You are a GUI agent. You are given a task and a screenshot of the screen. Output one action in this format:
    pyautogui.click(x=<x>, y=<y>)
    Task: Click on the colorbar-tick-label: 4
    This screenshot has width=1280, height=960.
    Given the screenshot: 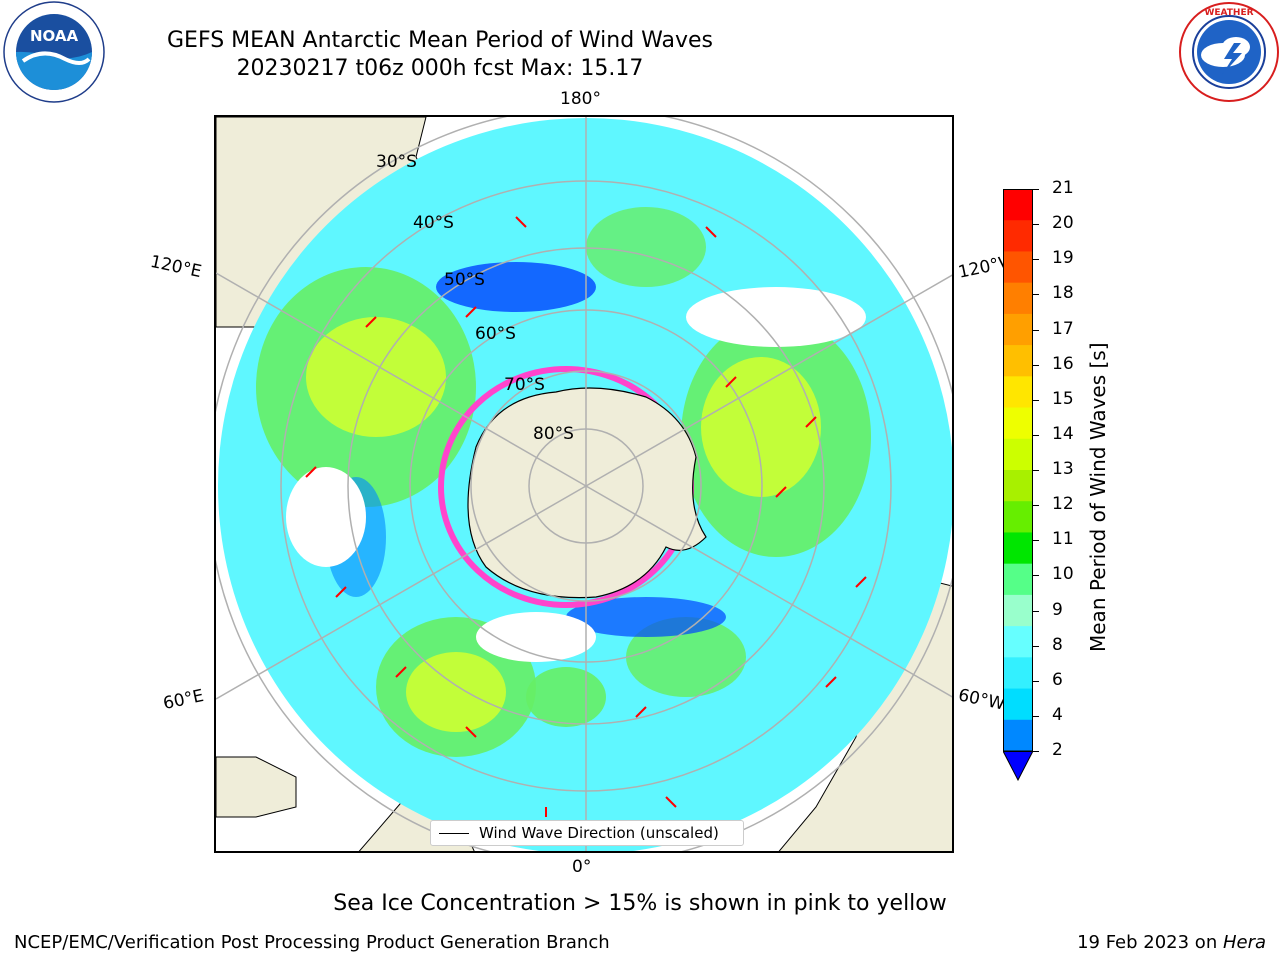 What is the action you would take?
    pyautogui.click(x=1057, y=714)
    